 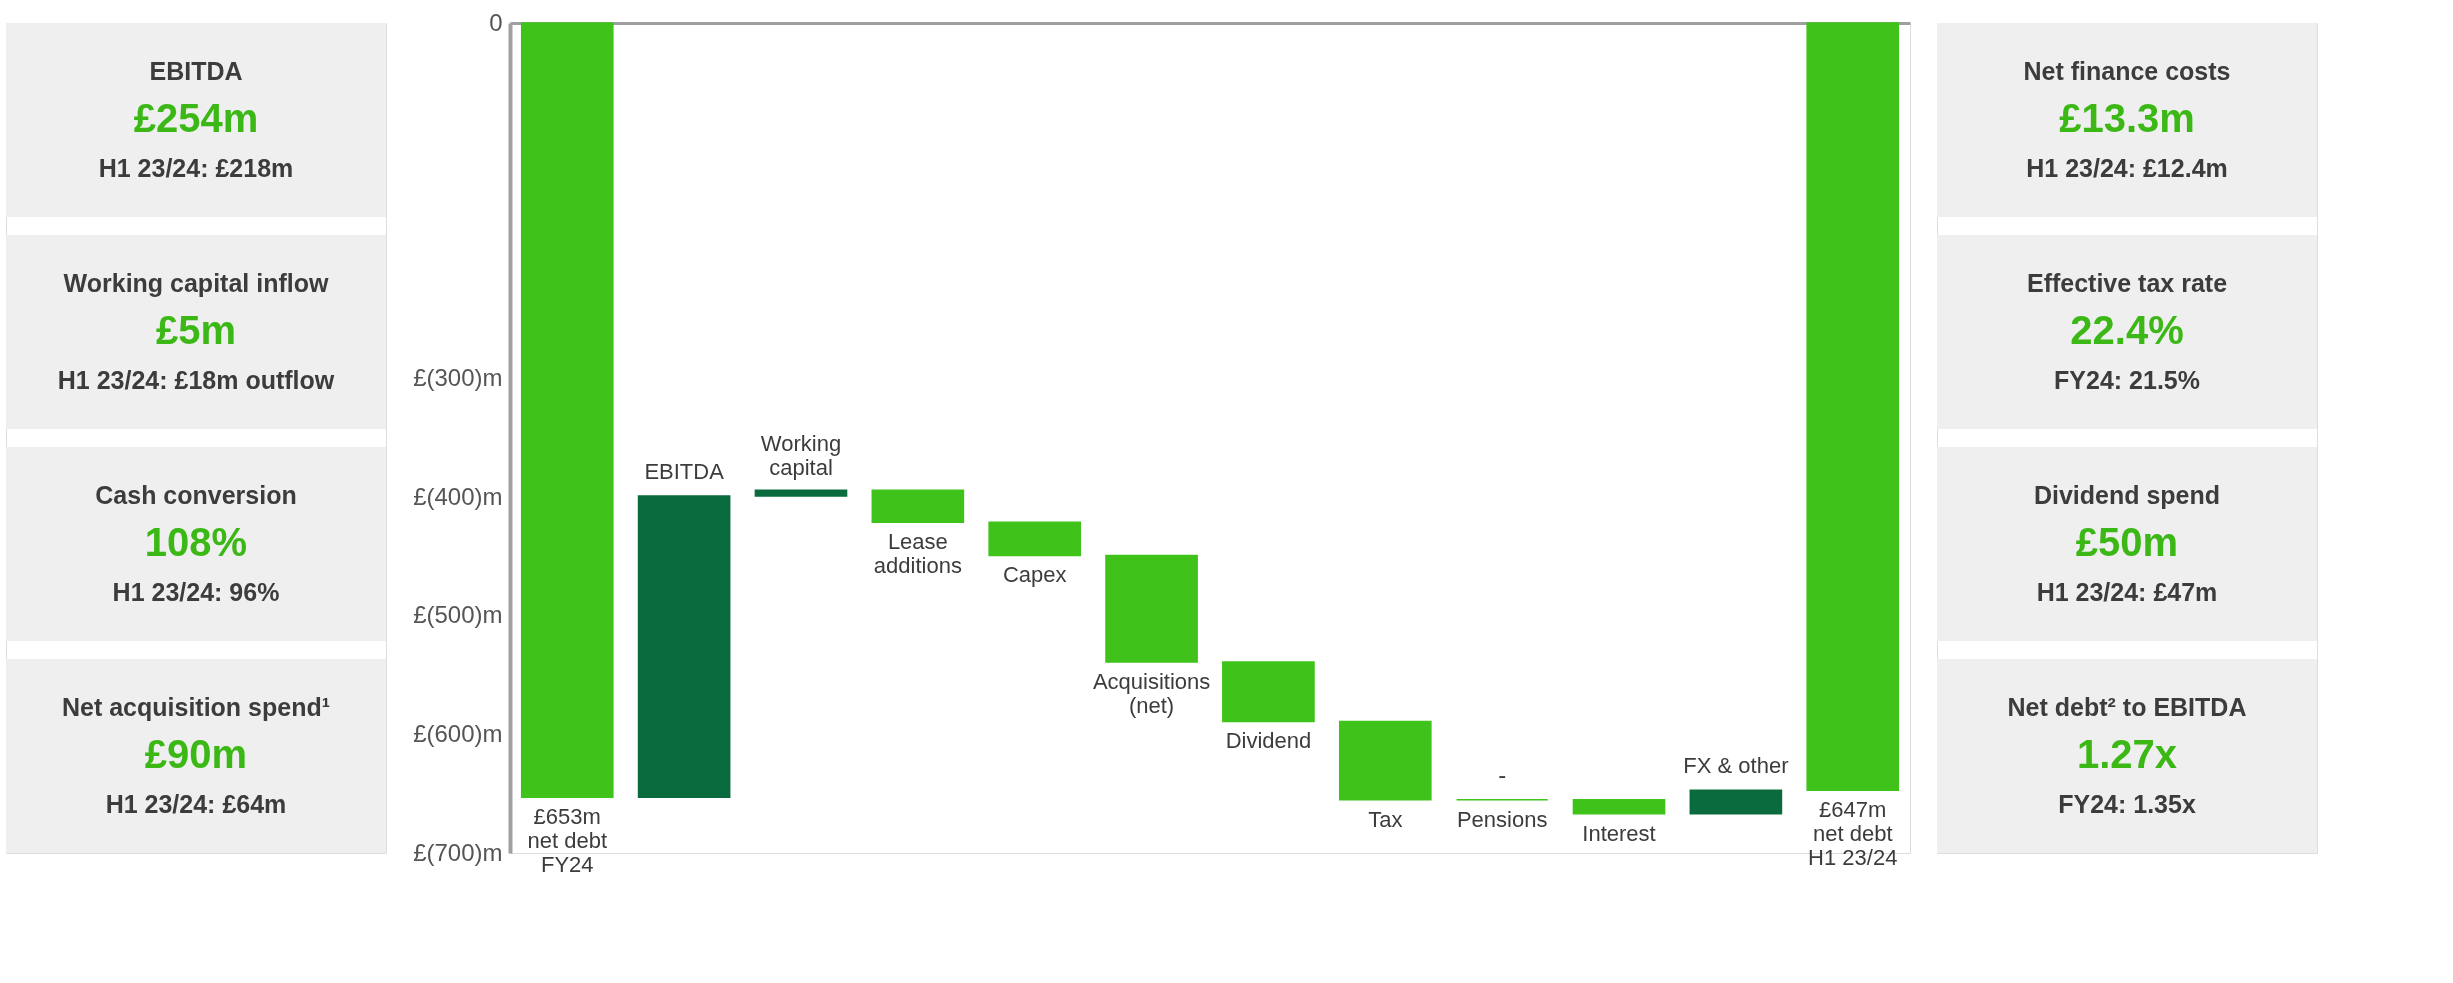 I want to click on text: Working capital inflow, so click(x=196, y=282).